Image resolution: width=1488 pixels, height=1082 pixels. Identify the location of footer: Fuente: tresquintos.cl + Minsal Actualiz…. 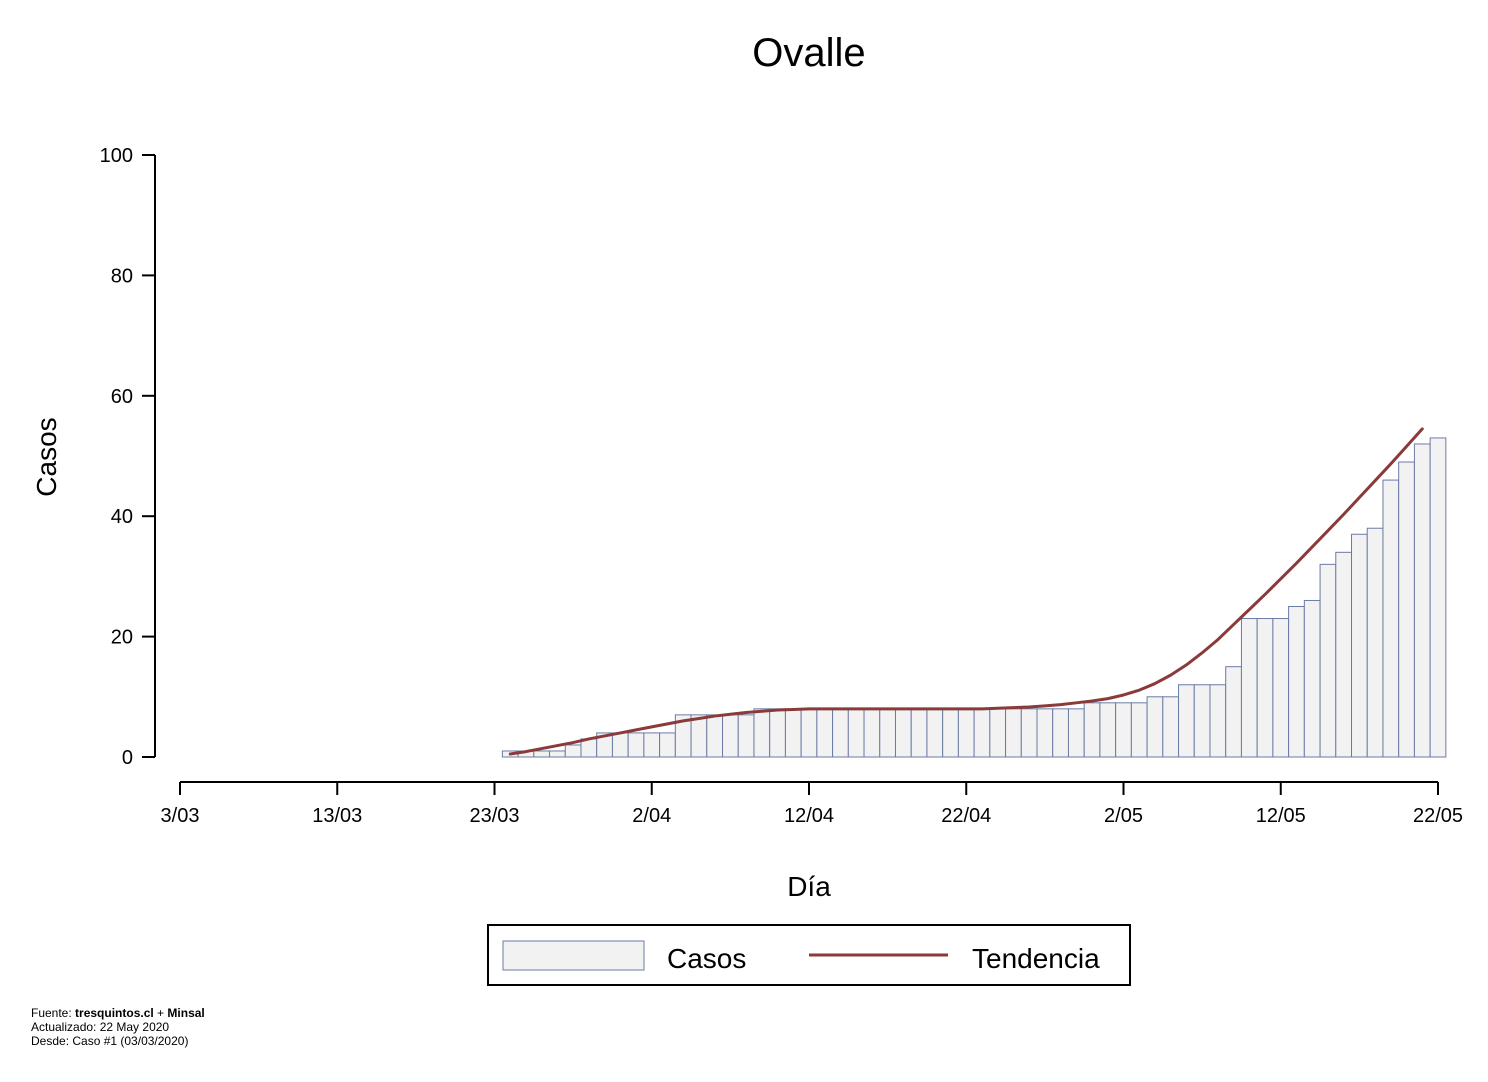
(118, 1027).